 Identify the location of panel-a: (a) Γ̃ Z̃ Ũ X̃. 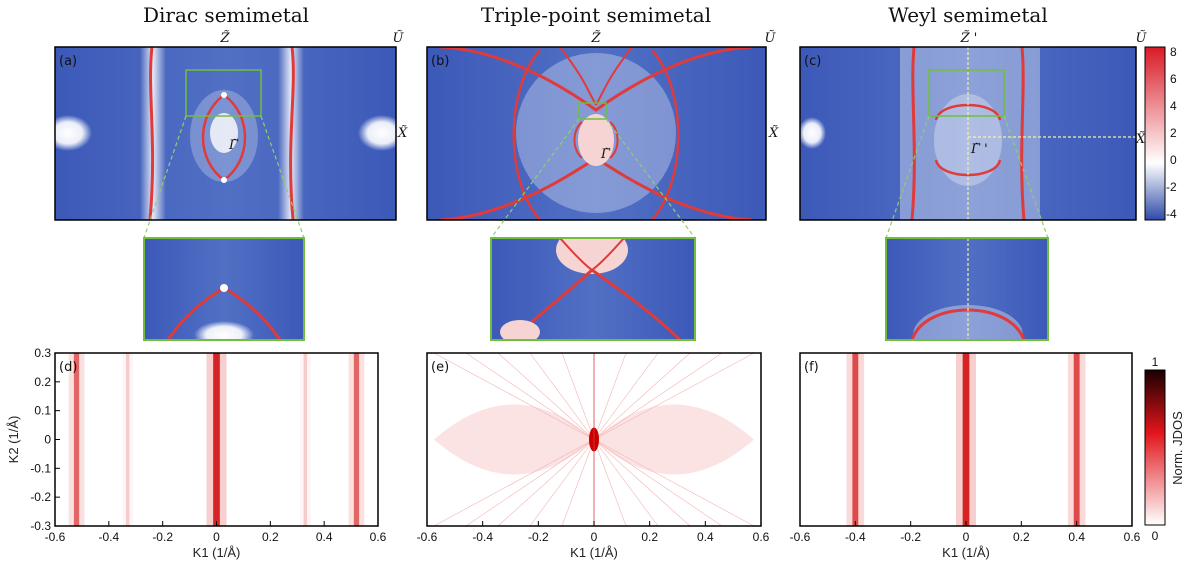
(231, 134).